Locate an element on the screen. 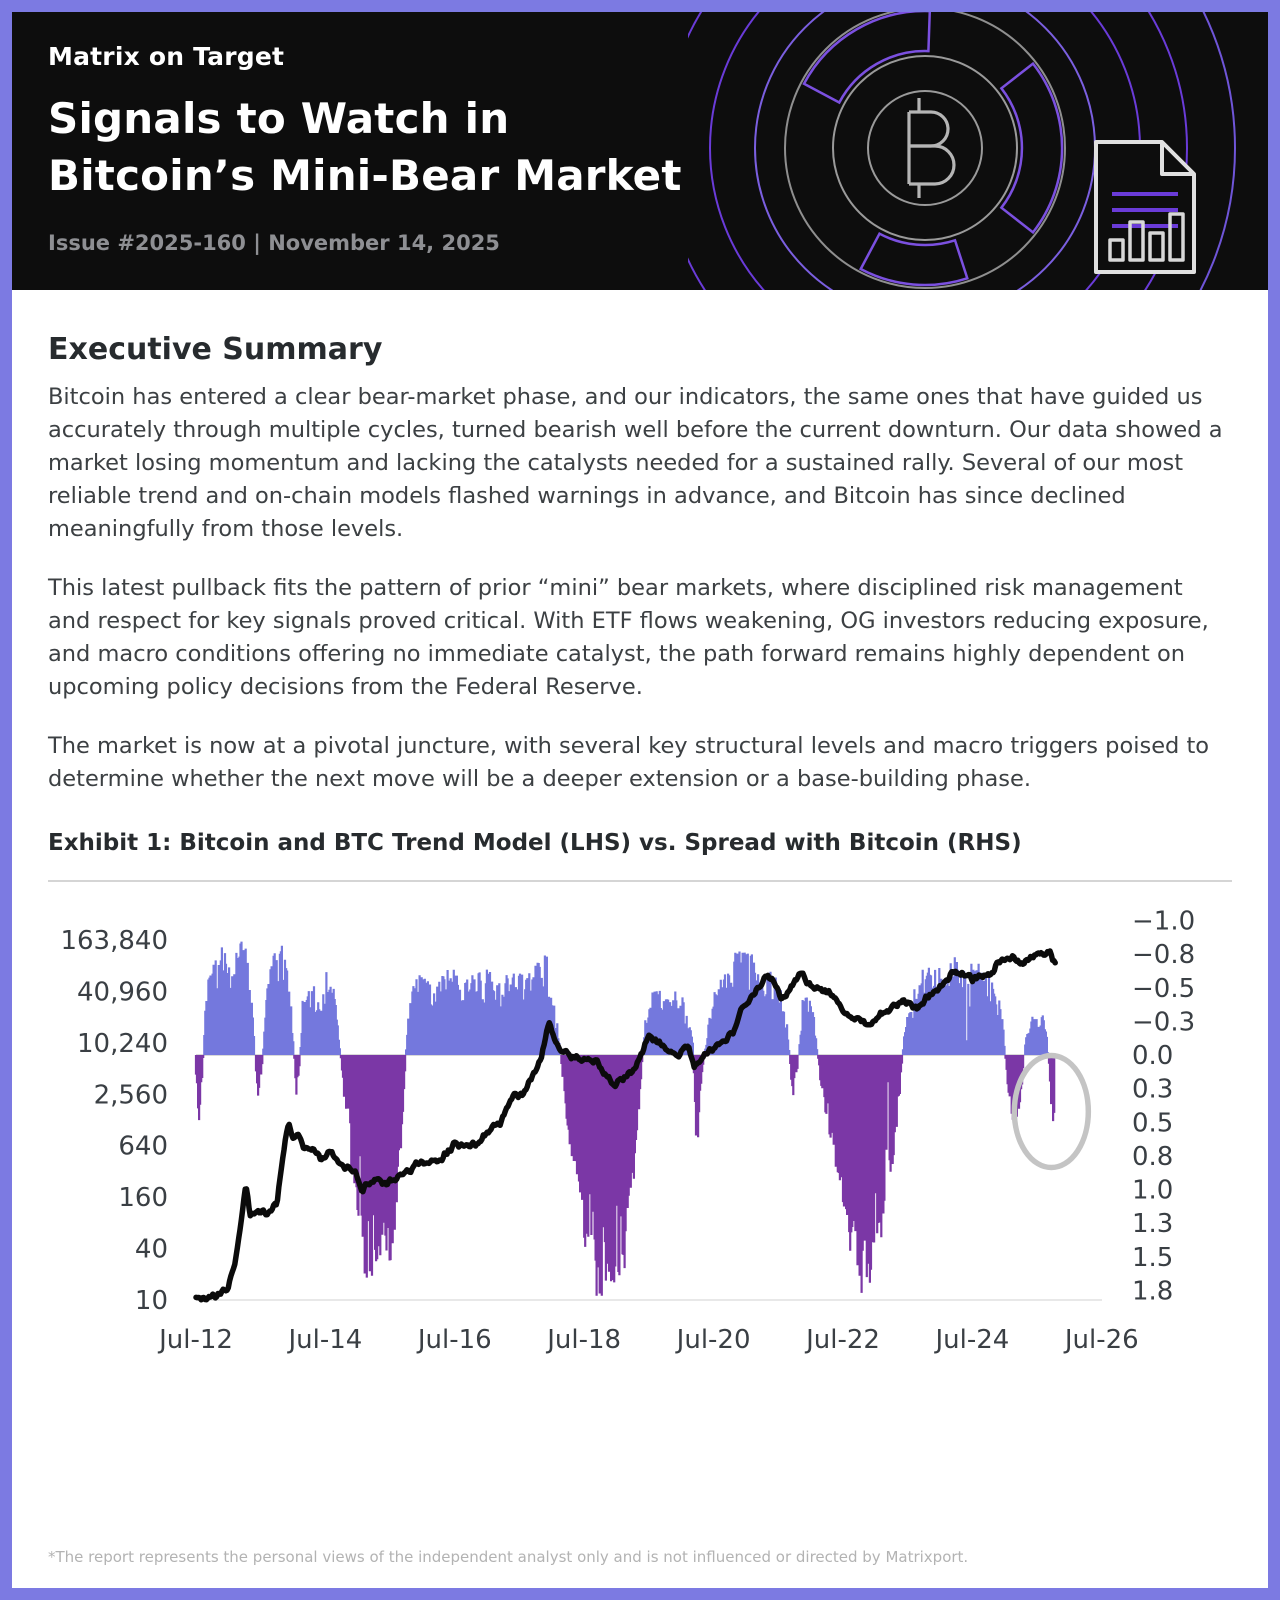 The width and height of the screenshot is (1280, 1600). svg-text: Jul-18 is located at coordinates (583, 1340).